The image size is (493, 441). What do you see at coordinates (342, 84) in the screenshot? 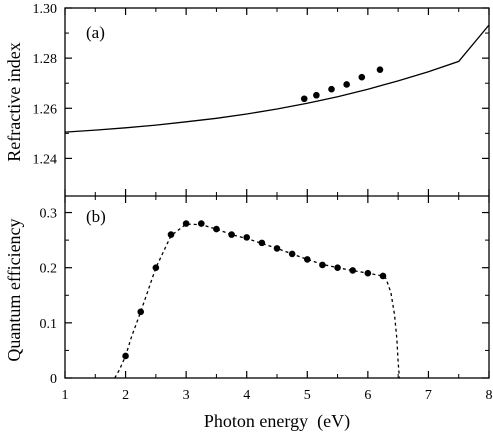
I see `panel-a-data-points` at bounding box center [342, 84].